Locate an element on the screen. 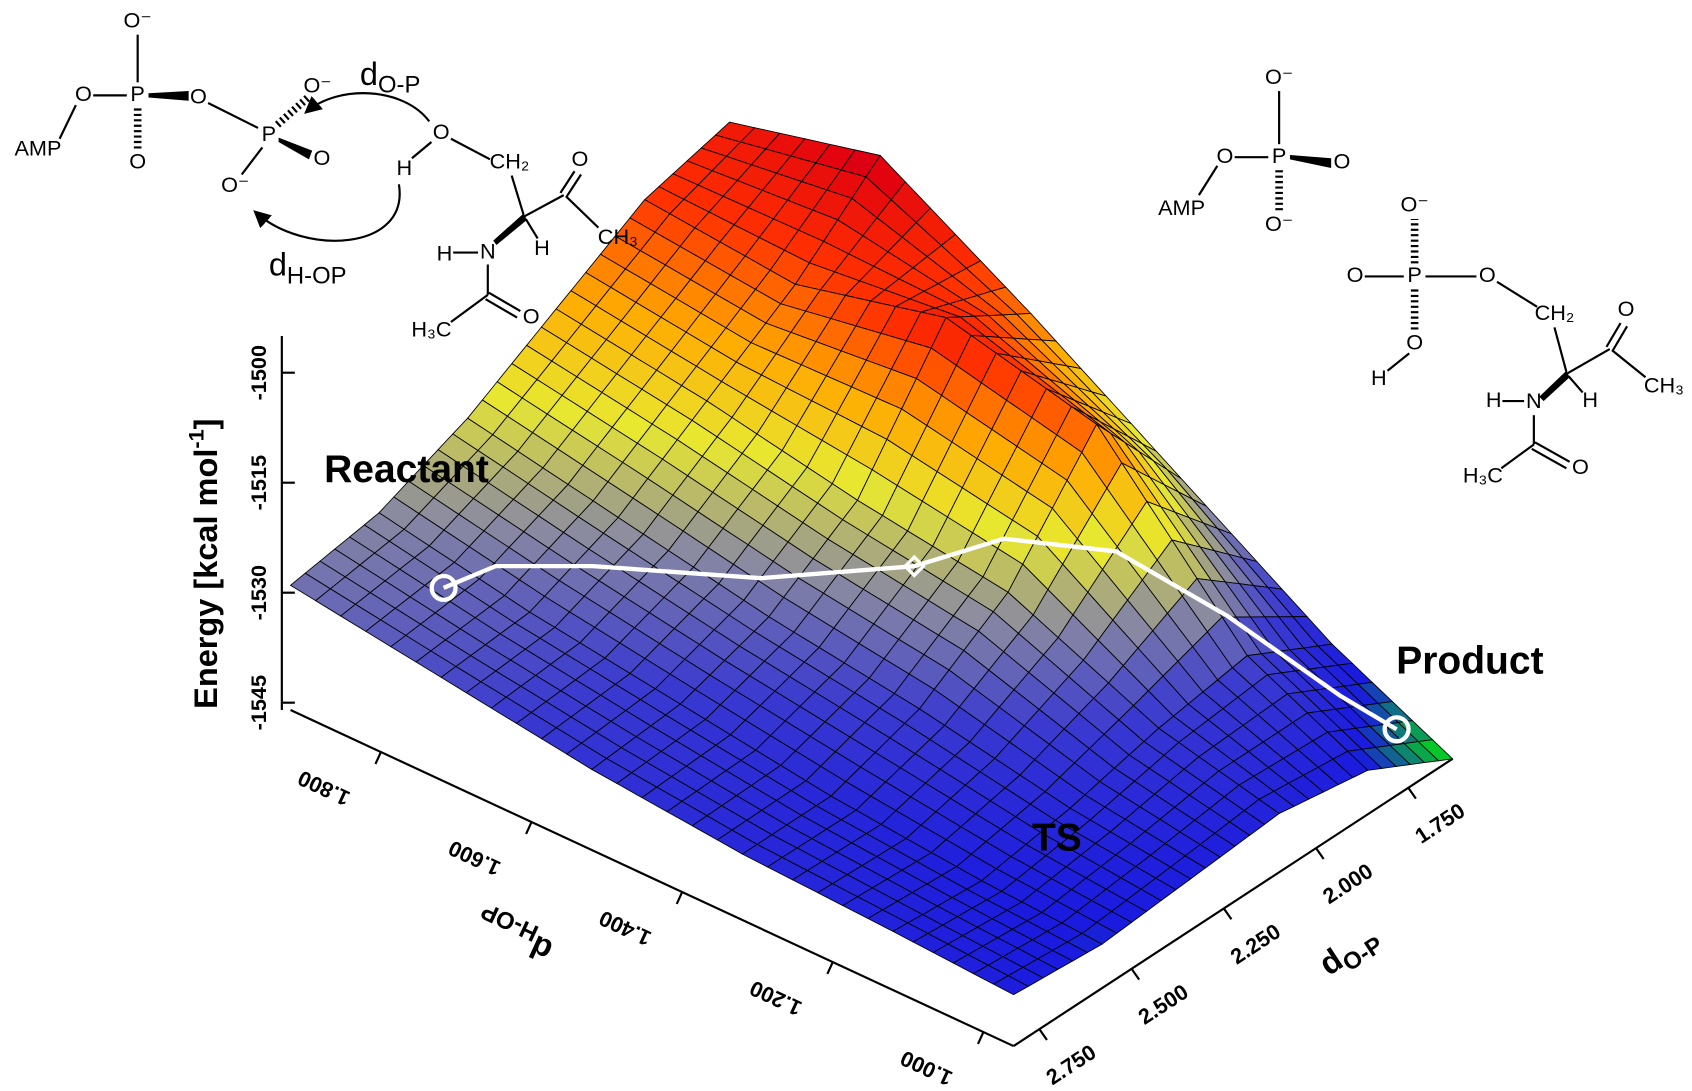 This screenshot has width=1692, height=1091. z-tick-label: -1530 is located at coordinates (258, 592).